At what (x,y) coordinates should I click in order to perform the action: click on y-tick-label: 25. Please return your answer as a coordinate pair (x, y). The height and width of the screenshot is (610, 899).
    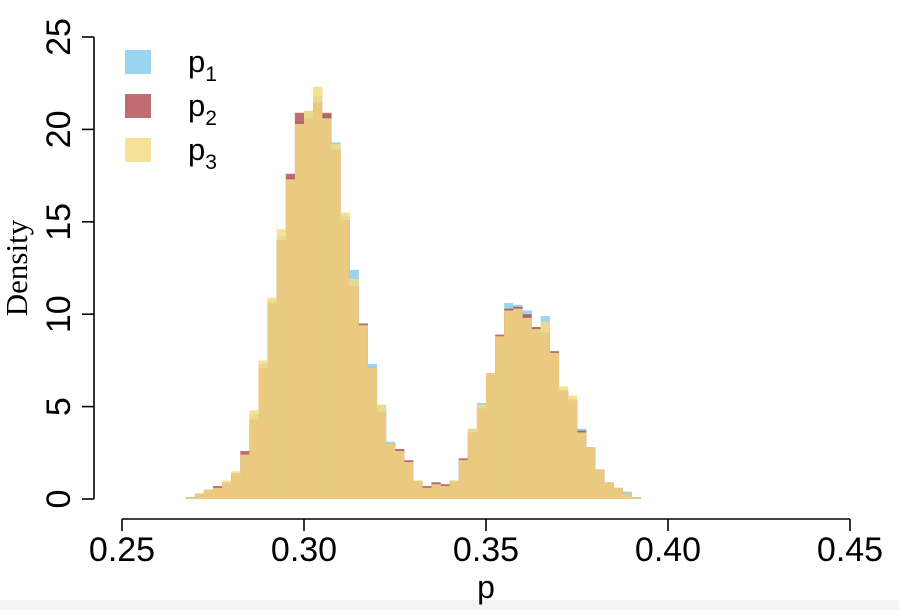
    Looking at the image, I should click on (59, 37).